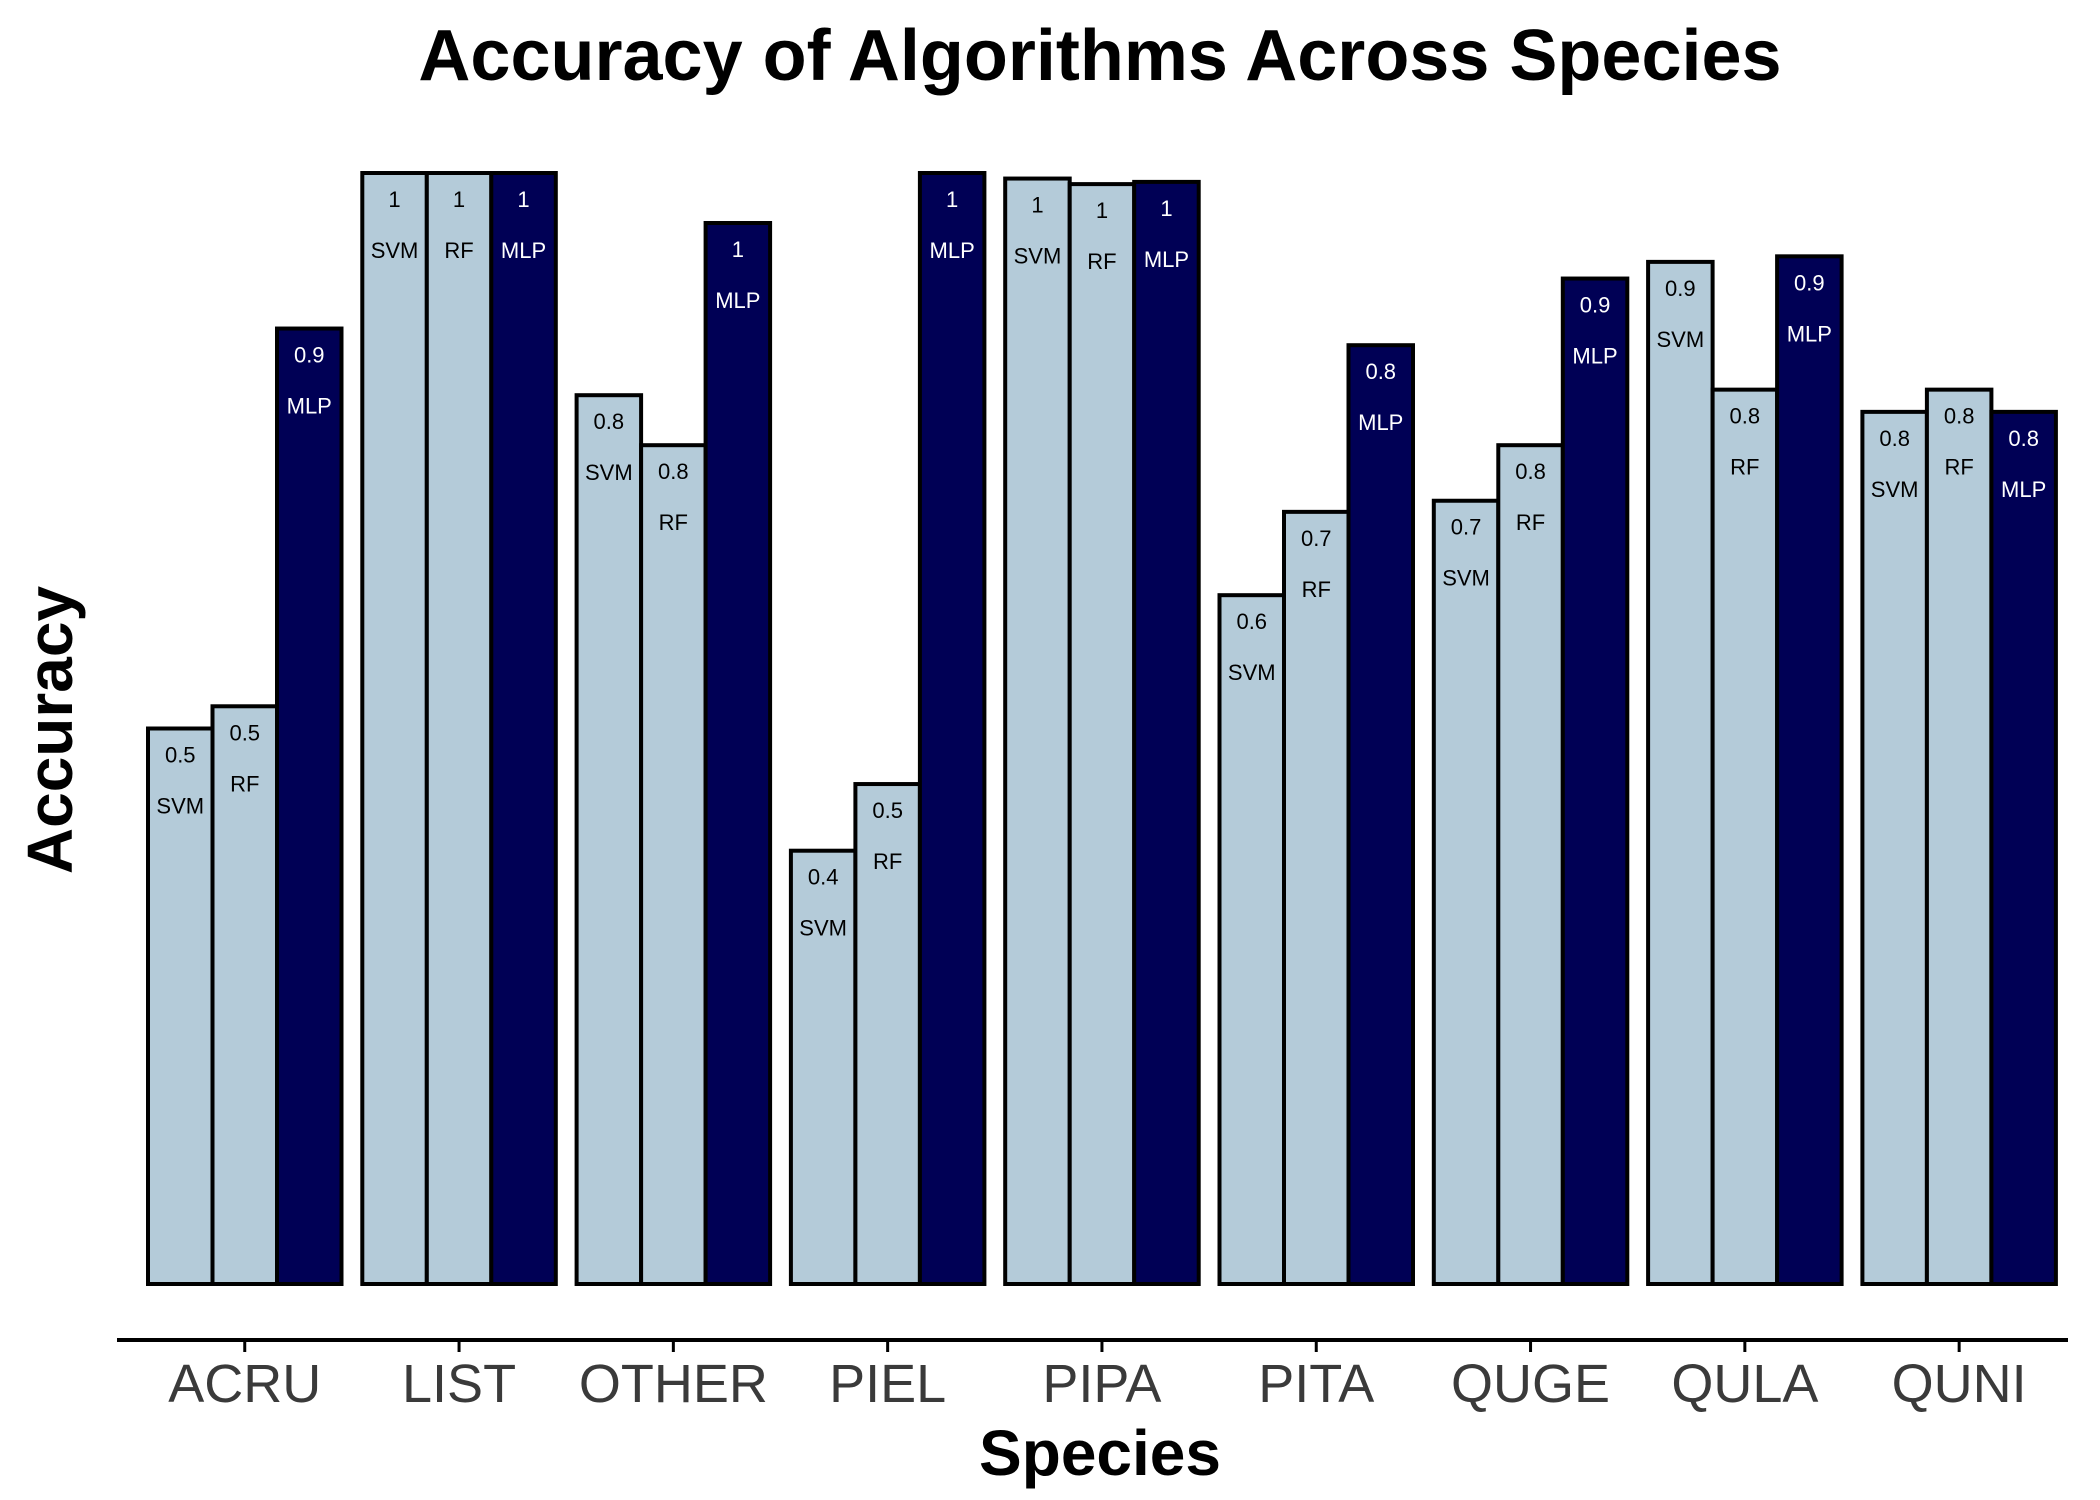 The width and height of the screenshot is (2100, 1500). Describe the element at coordinates (459, 728) in the screenshot. I see `bar-list-rf` at that location.